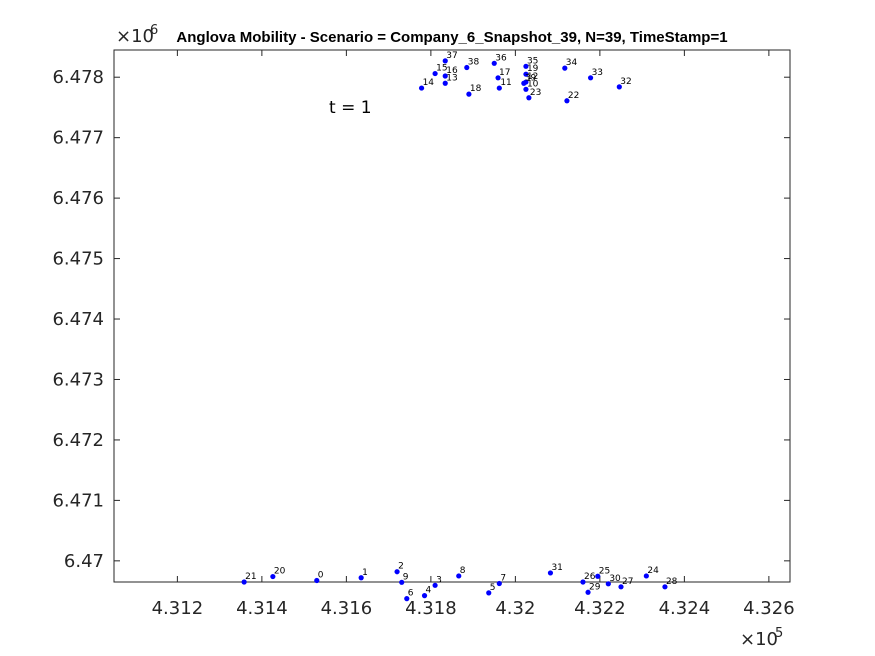 The width and height of the screenshot is (875, 656). I want to click on y-tick-label: 6.47, so click(84, 561).